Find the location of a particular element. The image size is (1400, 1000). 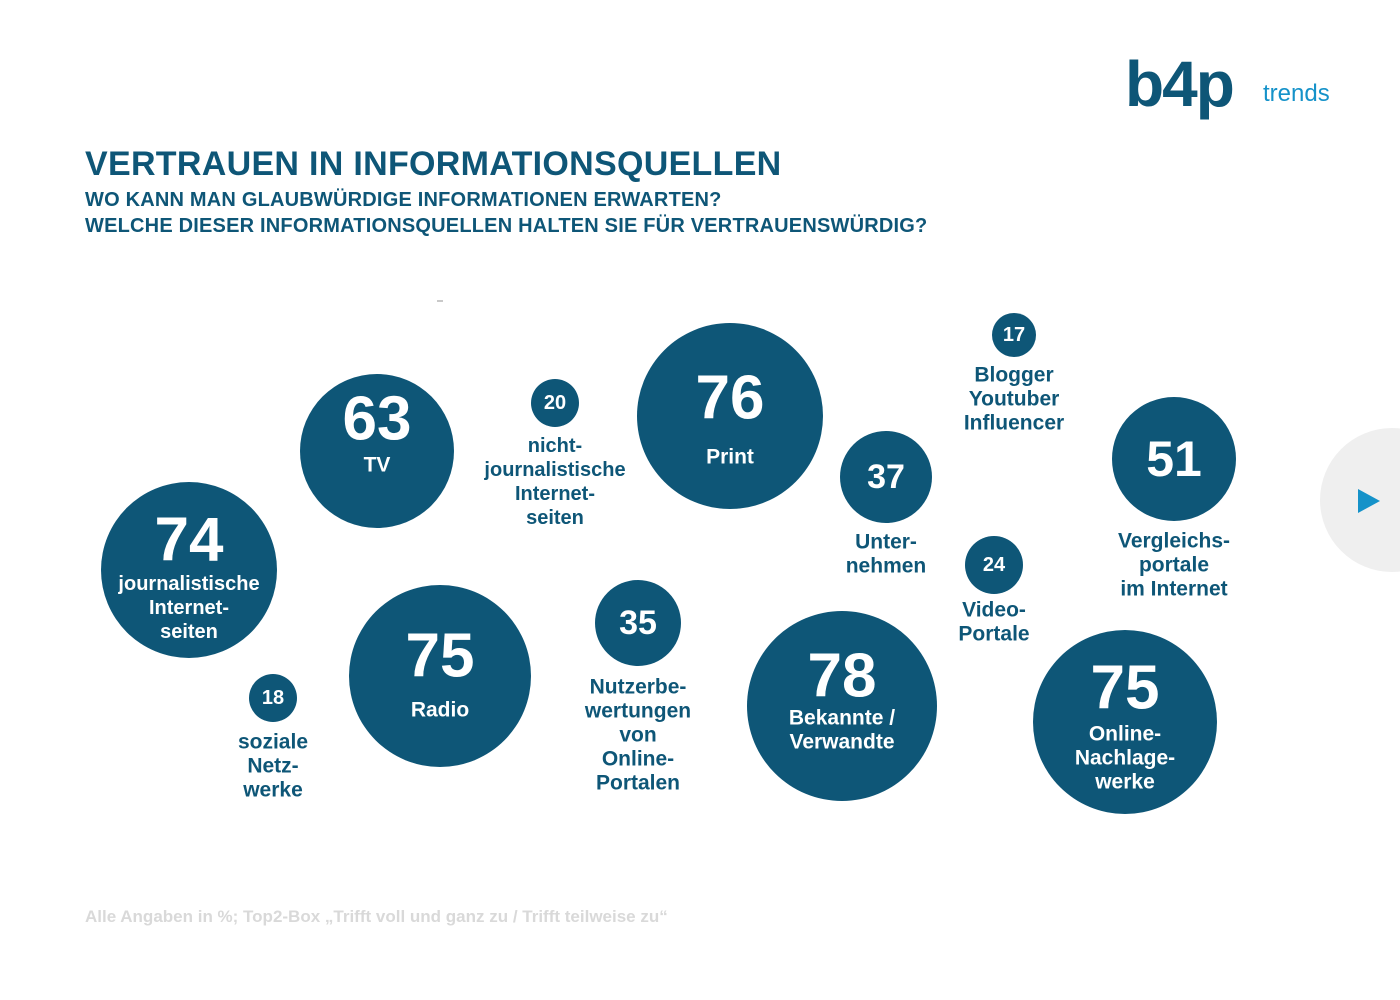

bubble-label-line: Netz- is located at coordinates (272, 766).